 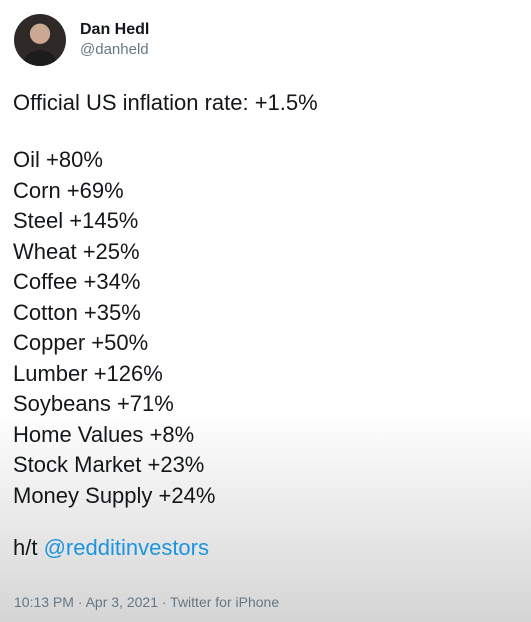 I want to click on list-item: Money Supply +24%, so click(x=114, y=495).